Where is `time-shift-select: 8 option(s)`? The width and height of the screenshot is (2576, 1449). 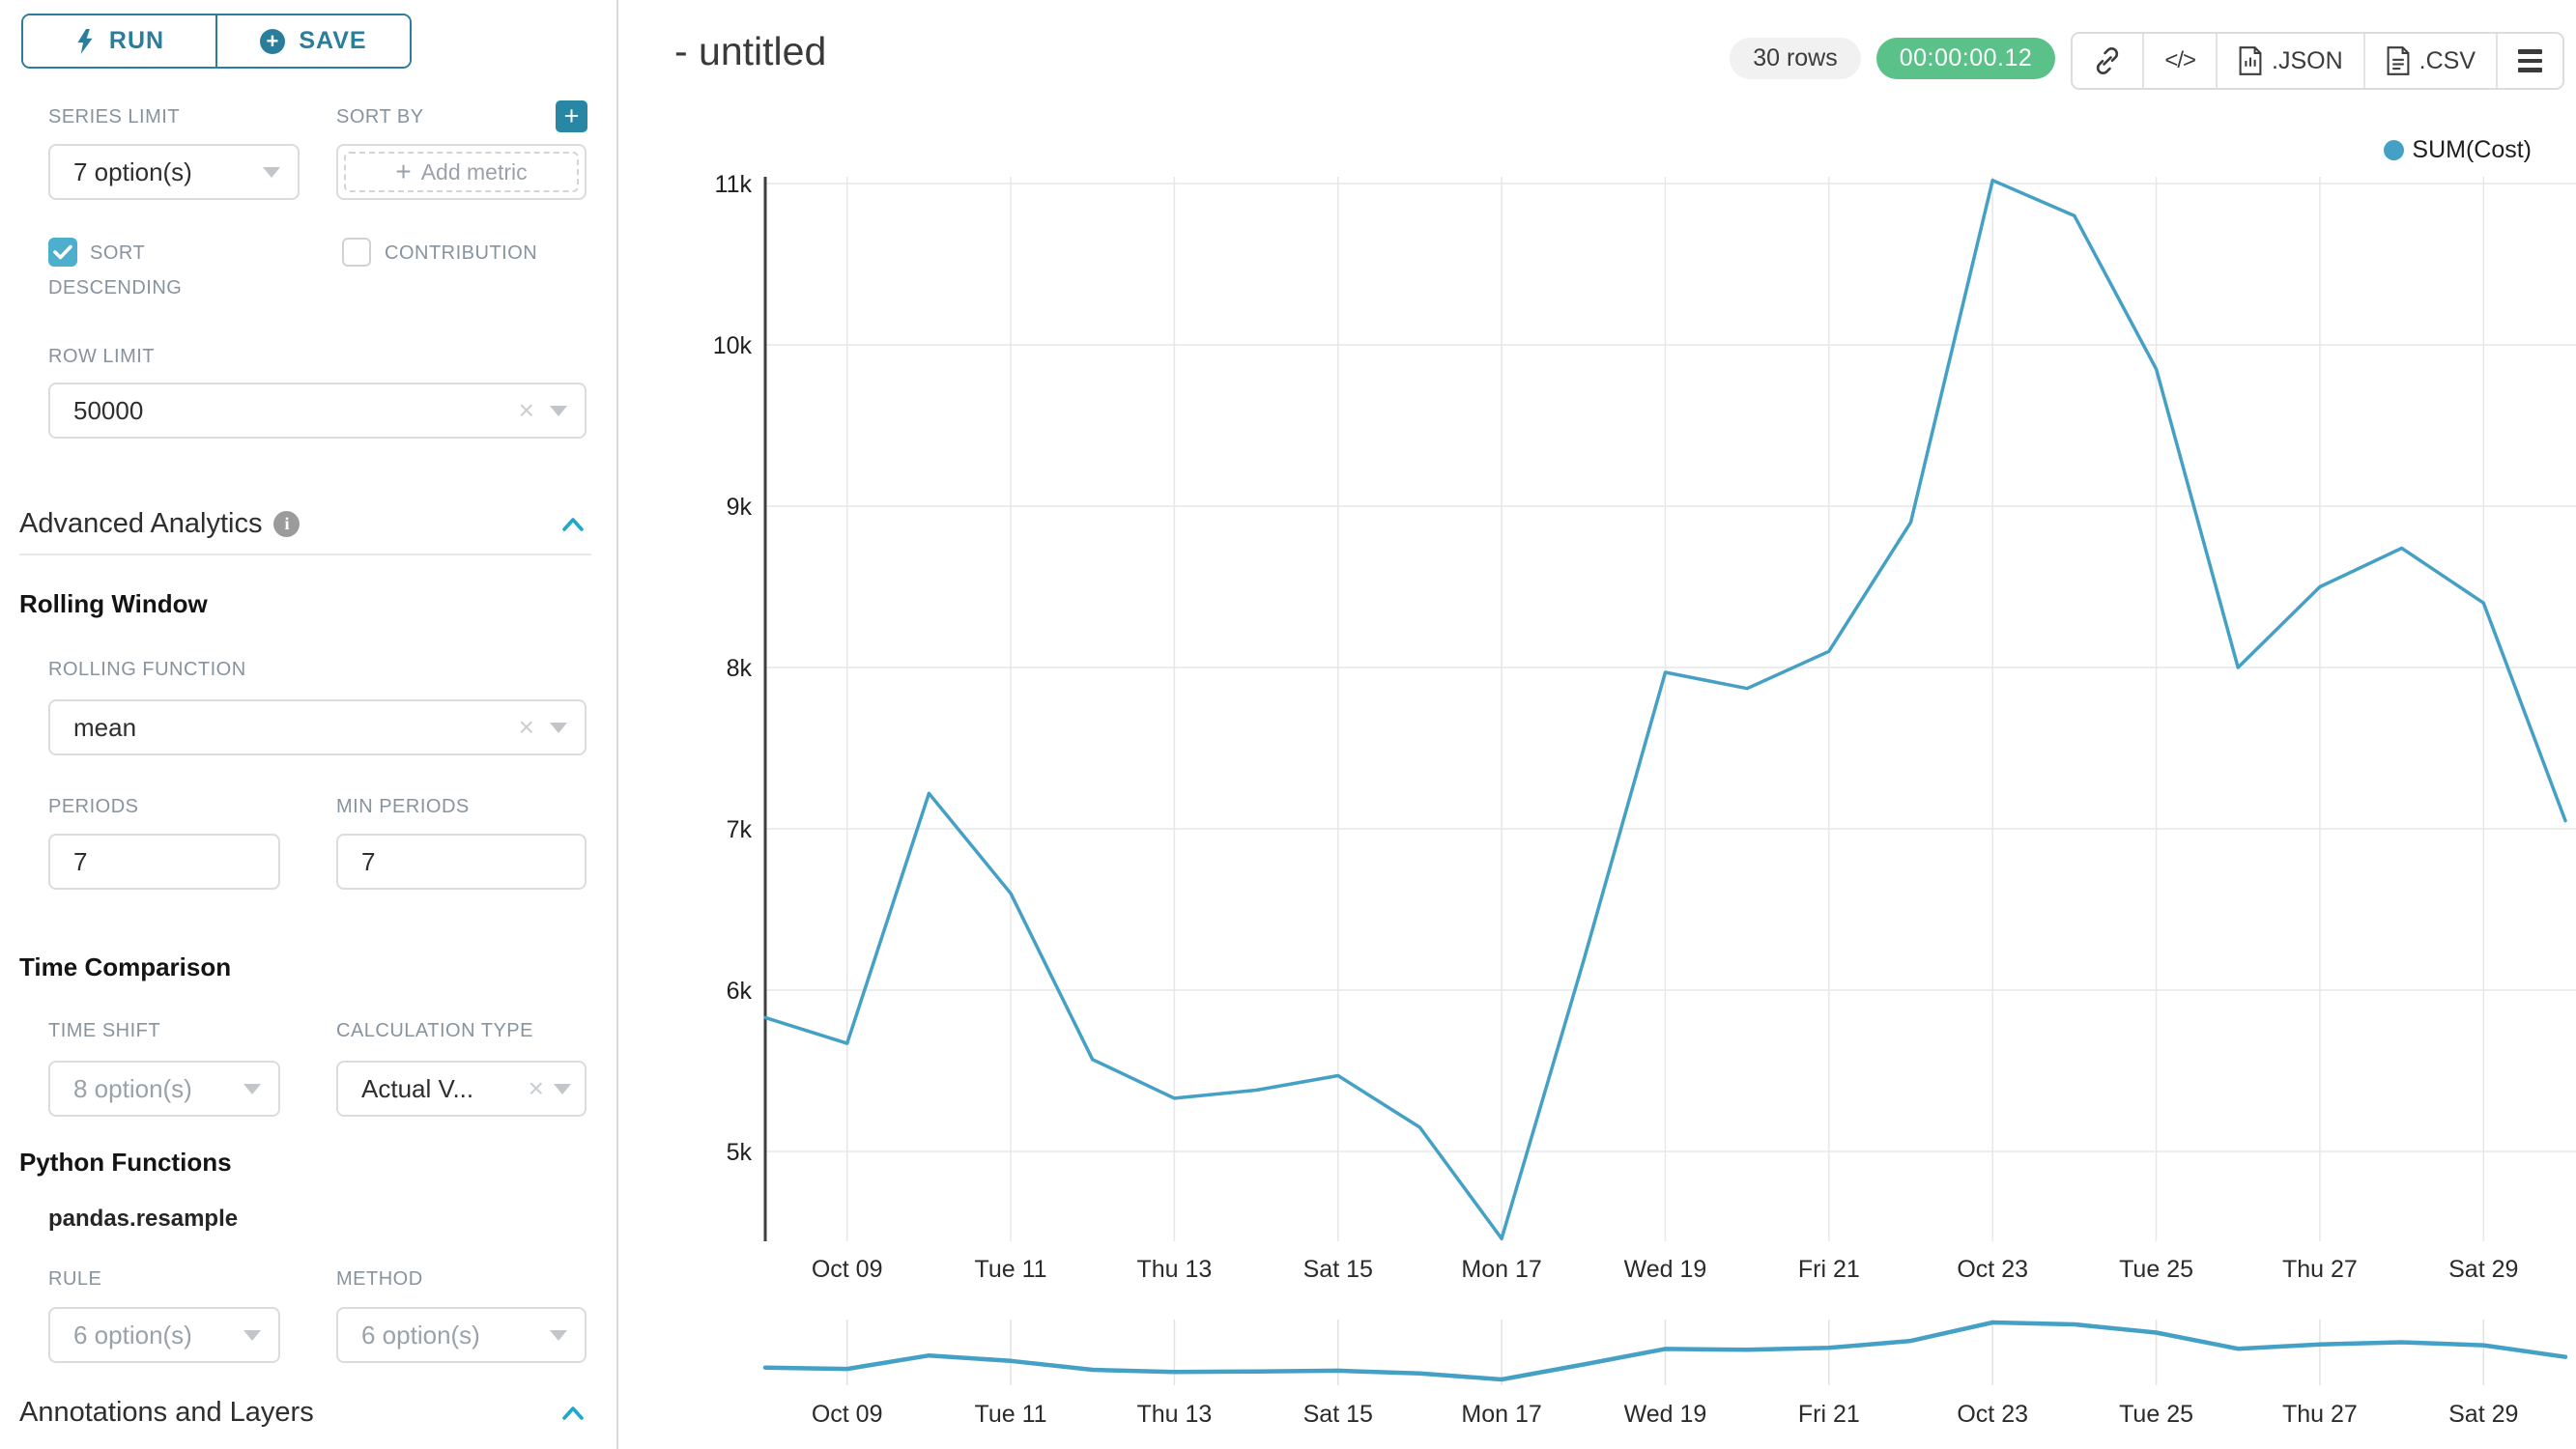 time-shift-select: 8 option(s) is located at coordinates (164, 1089).